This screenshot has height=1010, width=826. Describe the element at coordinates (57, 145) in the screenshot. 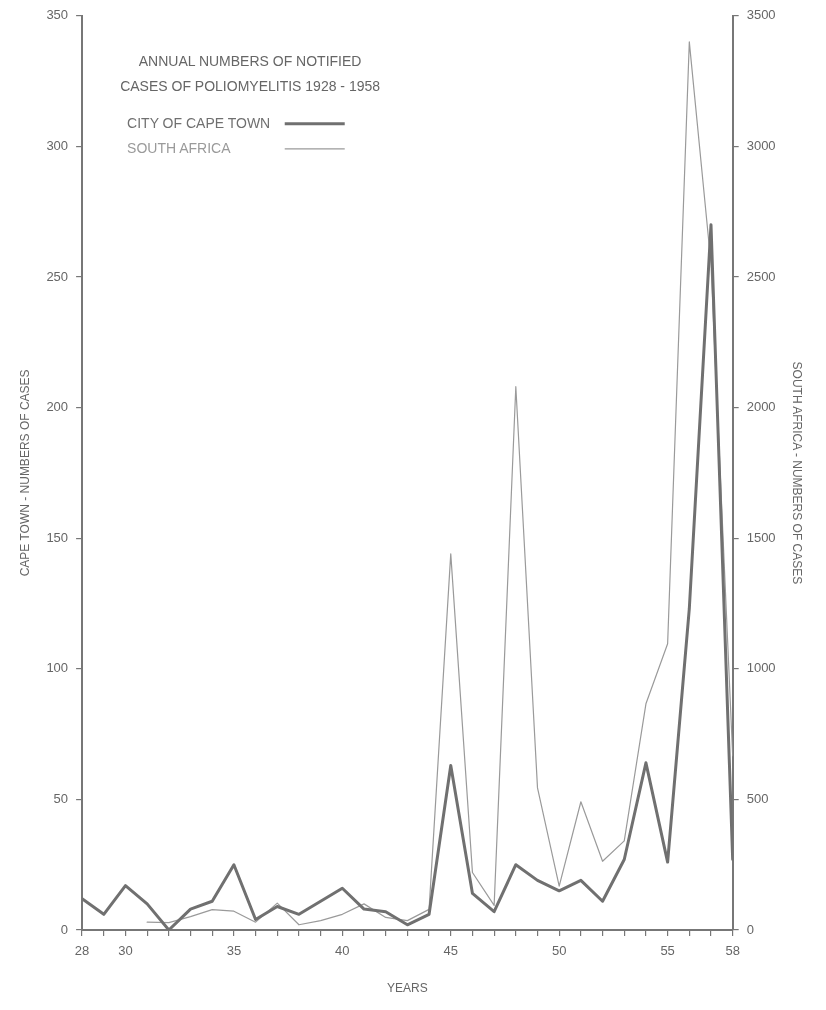

I see `y-tick-label: 300` at that location.